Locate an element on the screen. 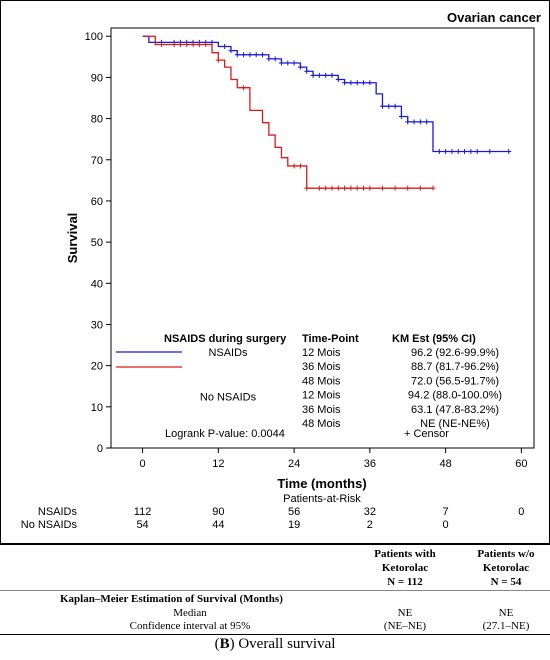 The width and height of the screenshot is (550, 660). legend-time-0: 12 Mois is located at coordinates (321, 353).